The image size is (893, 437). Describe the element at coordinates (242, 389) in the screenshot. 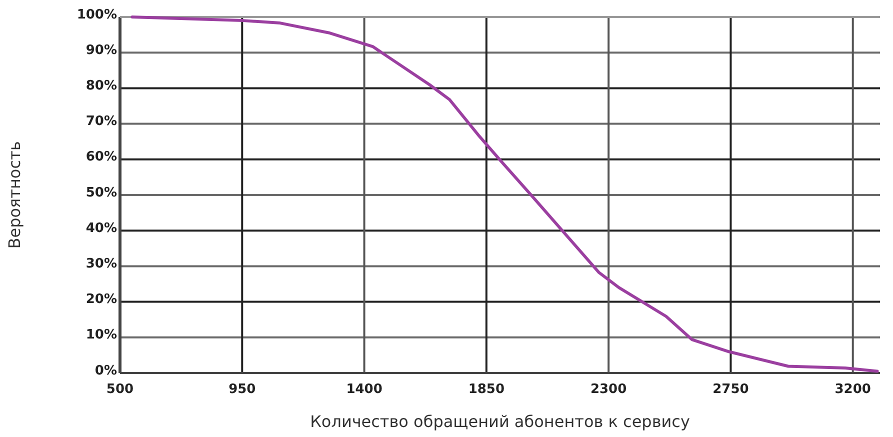

I see `x-tick-label: 950` at that location.